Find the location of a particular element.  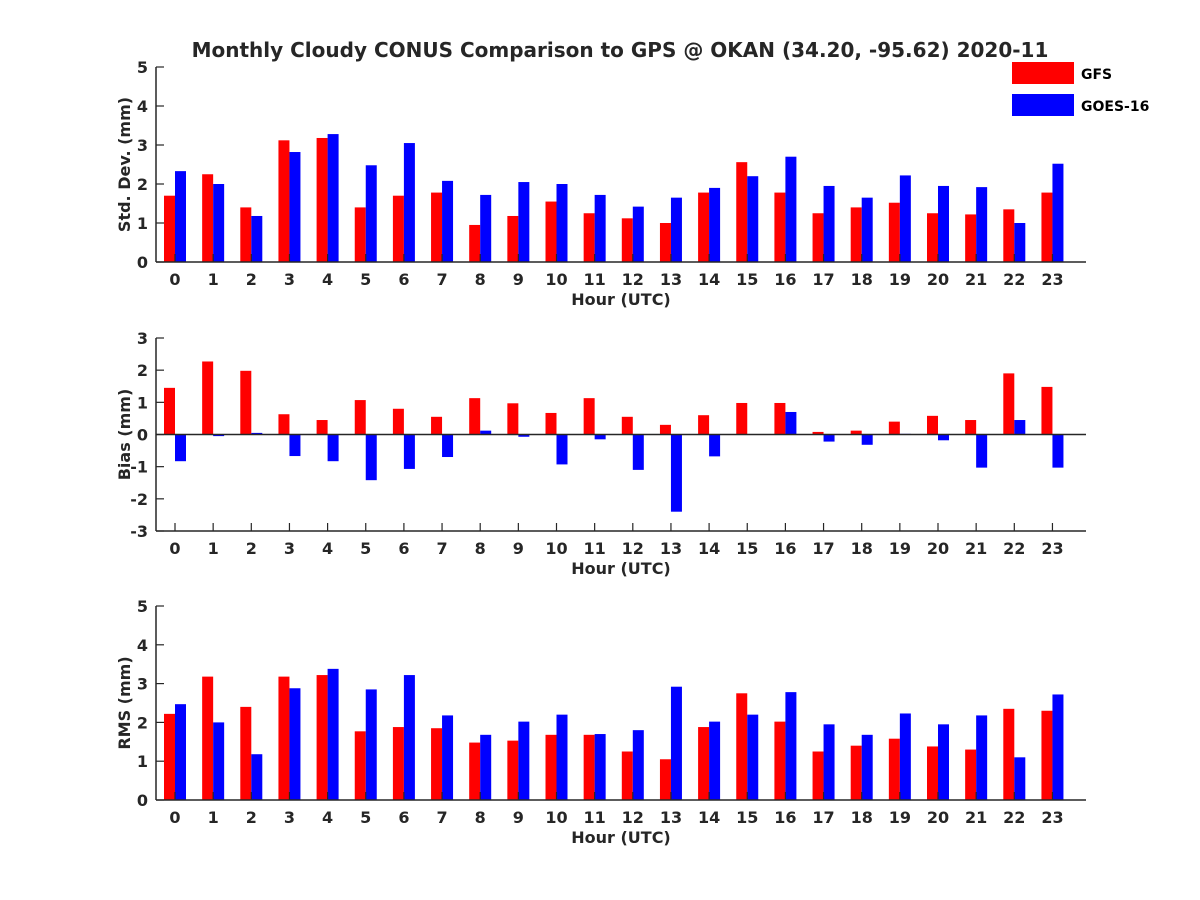

x-tick-label: 14 is located at coordinates (709, 279).